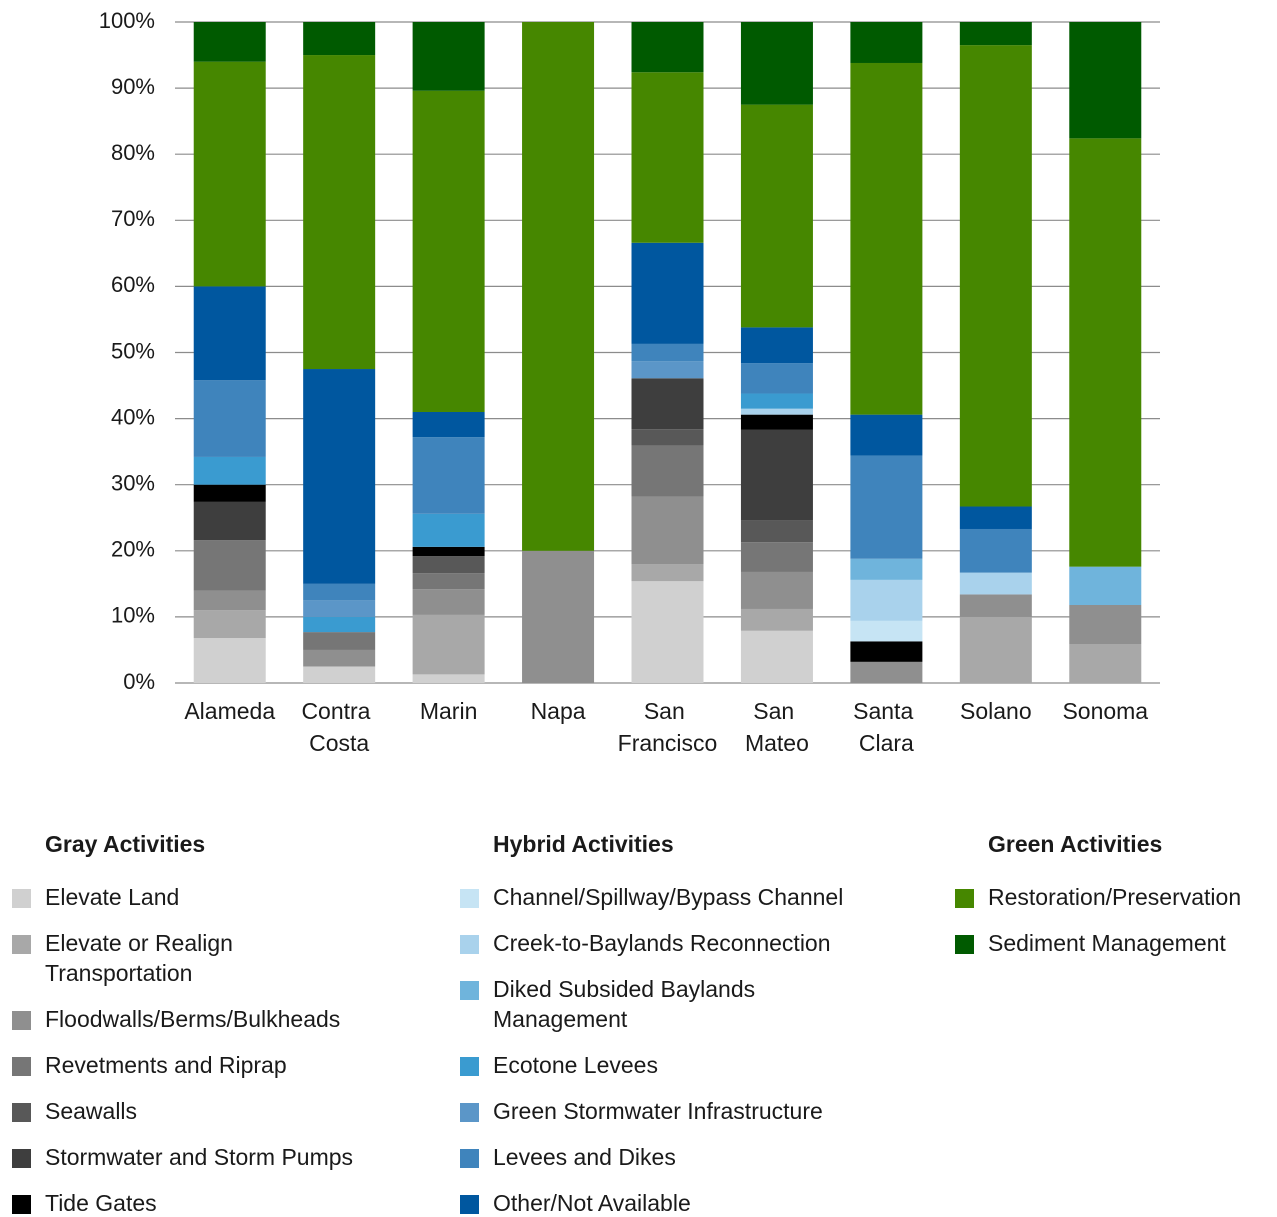  I want to click on legend-label: Diked Subsided Baylands Management, so click(627, 1004).